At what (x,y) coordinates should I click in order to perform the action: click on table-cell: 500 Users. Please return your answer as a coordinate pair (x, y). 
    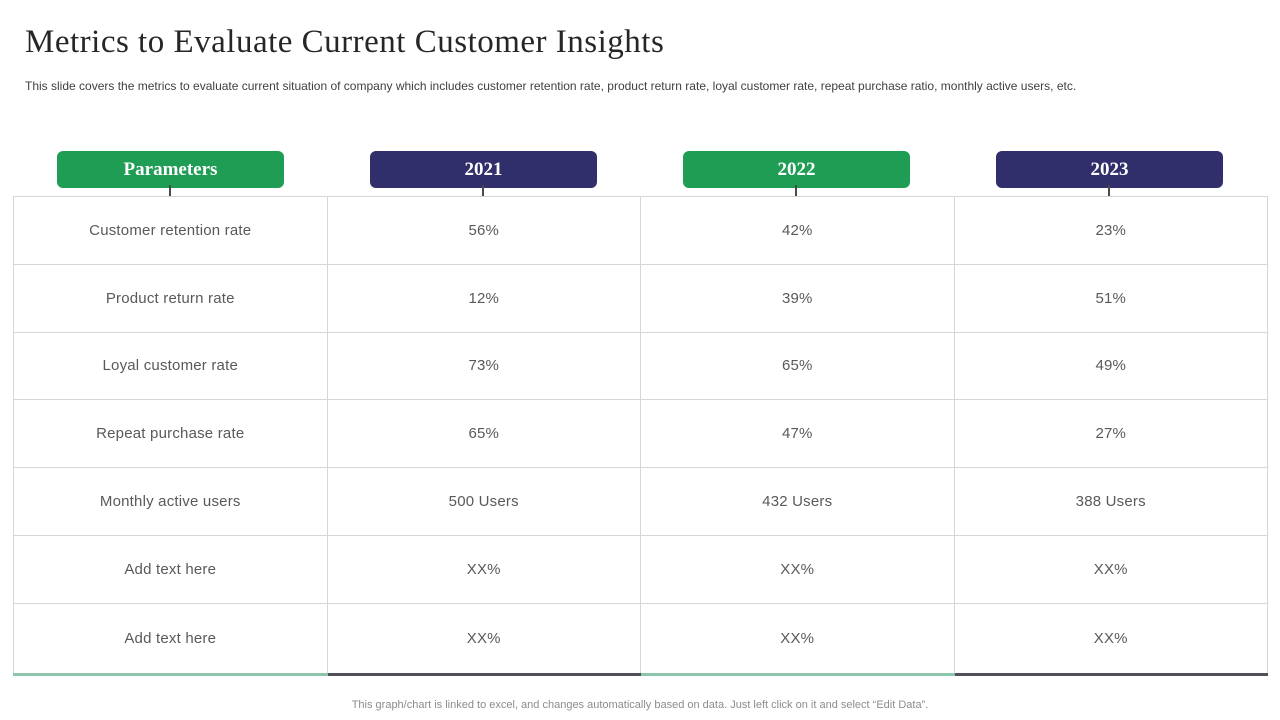
    Looking at the image, I should click on (483, 501).